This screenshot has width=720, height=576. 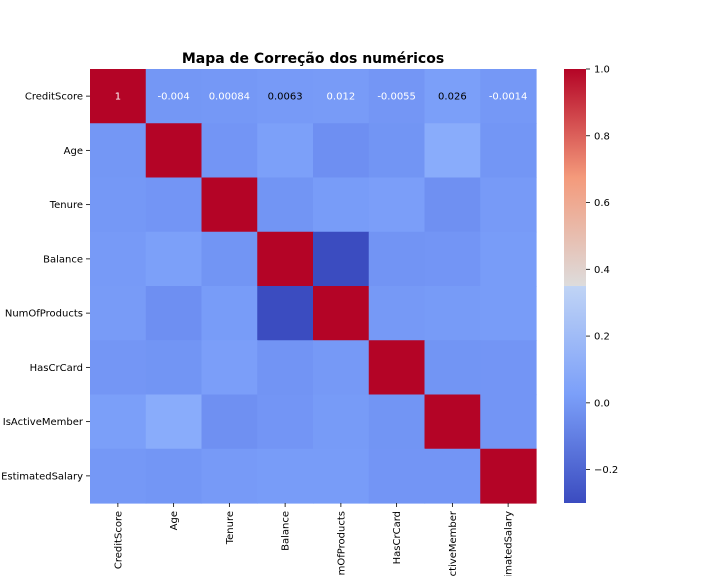 What do you see at coordinates (44, 314) in the screenshot?
I see `y-tick-label: NumOfProducts` at bounding box center [44, 314].